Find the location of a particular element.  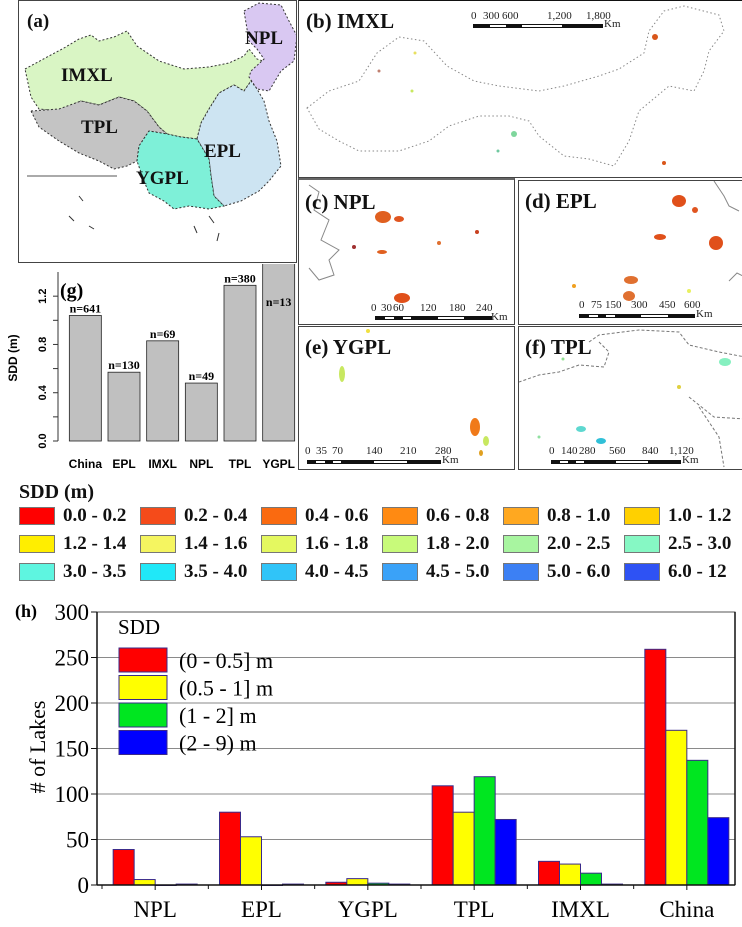

legend-item: 0.8 - 1.0 is located at coordinates (563, 515).